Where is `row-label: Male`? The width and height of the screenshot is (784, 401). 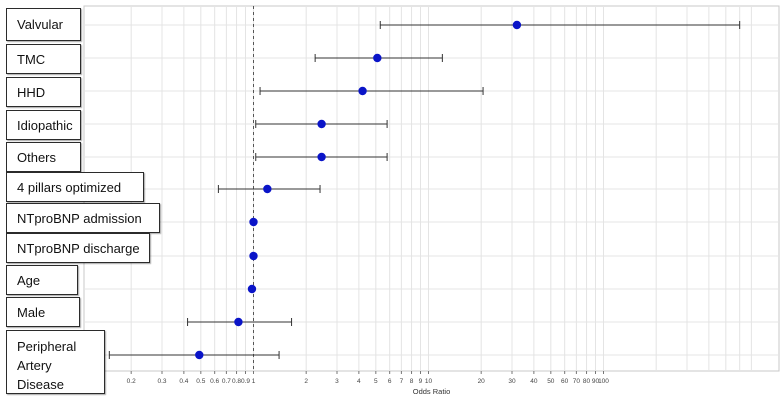
row-label: Male is located at coordinates (43, 312).